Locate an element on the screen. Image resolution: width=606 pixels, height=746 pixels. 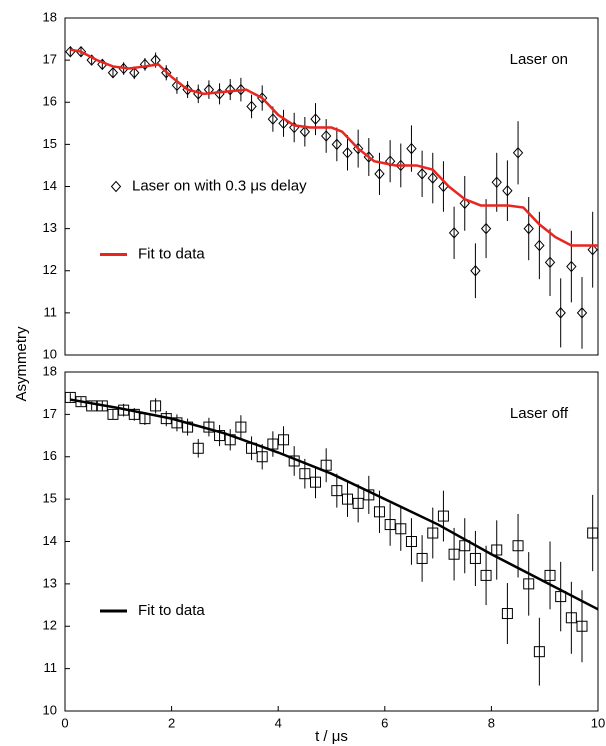
x-tick-label: 4 is located at coordinates (278, 722).